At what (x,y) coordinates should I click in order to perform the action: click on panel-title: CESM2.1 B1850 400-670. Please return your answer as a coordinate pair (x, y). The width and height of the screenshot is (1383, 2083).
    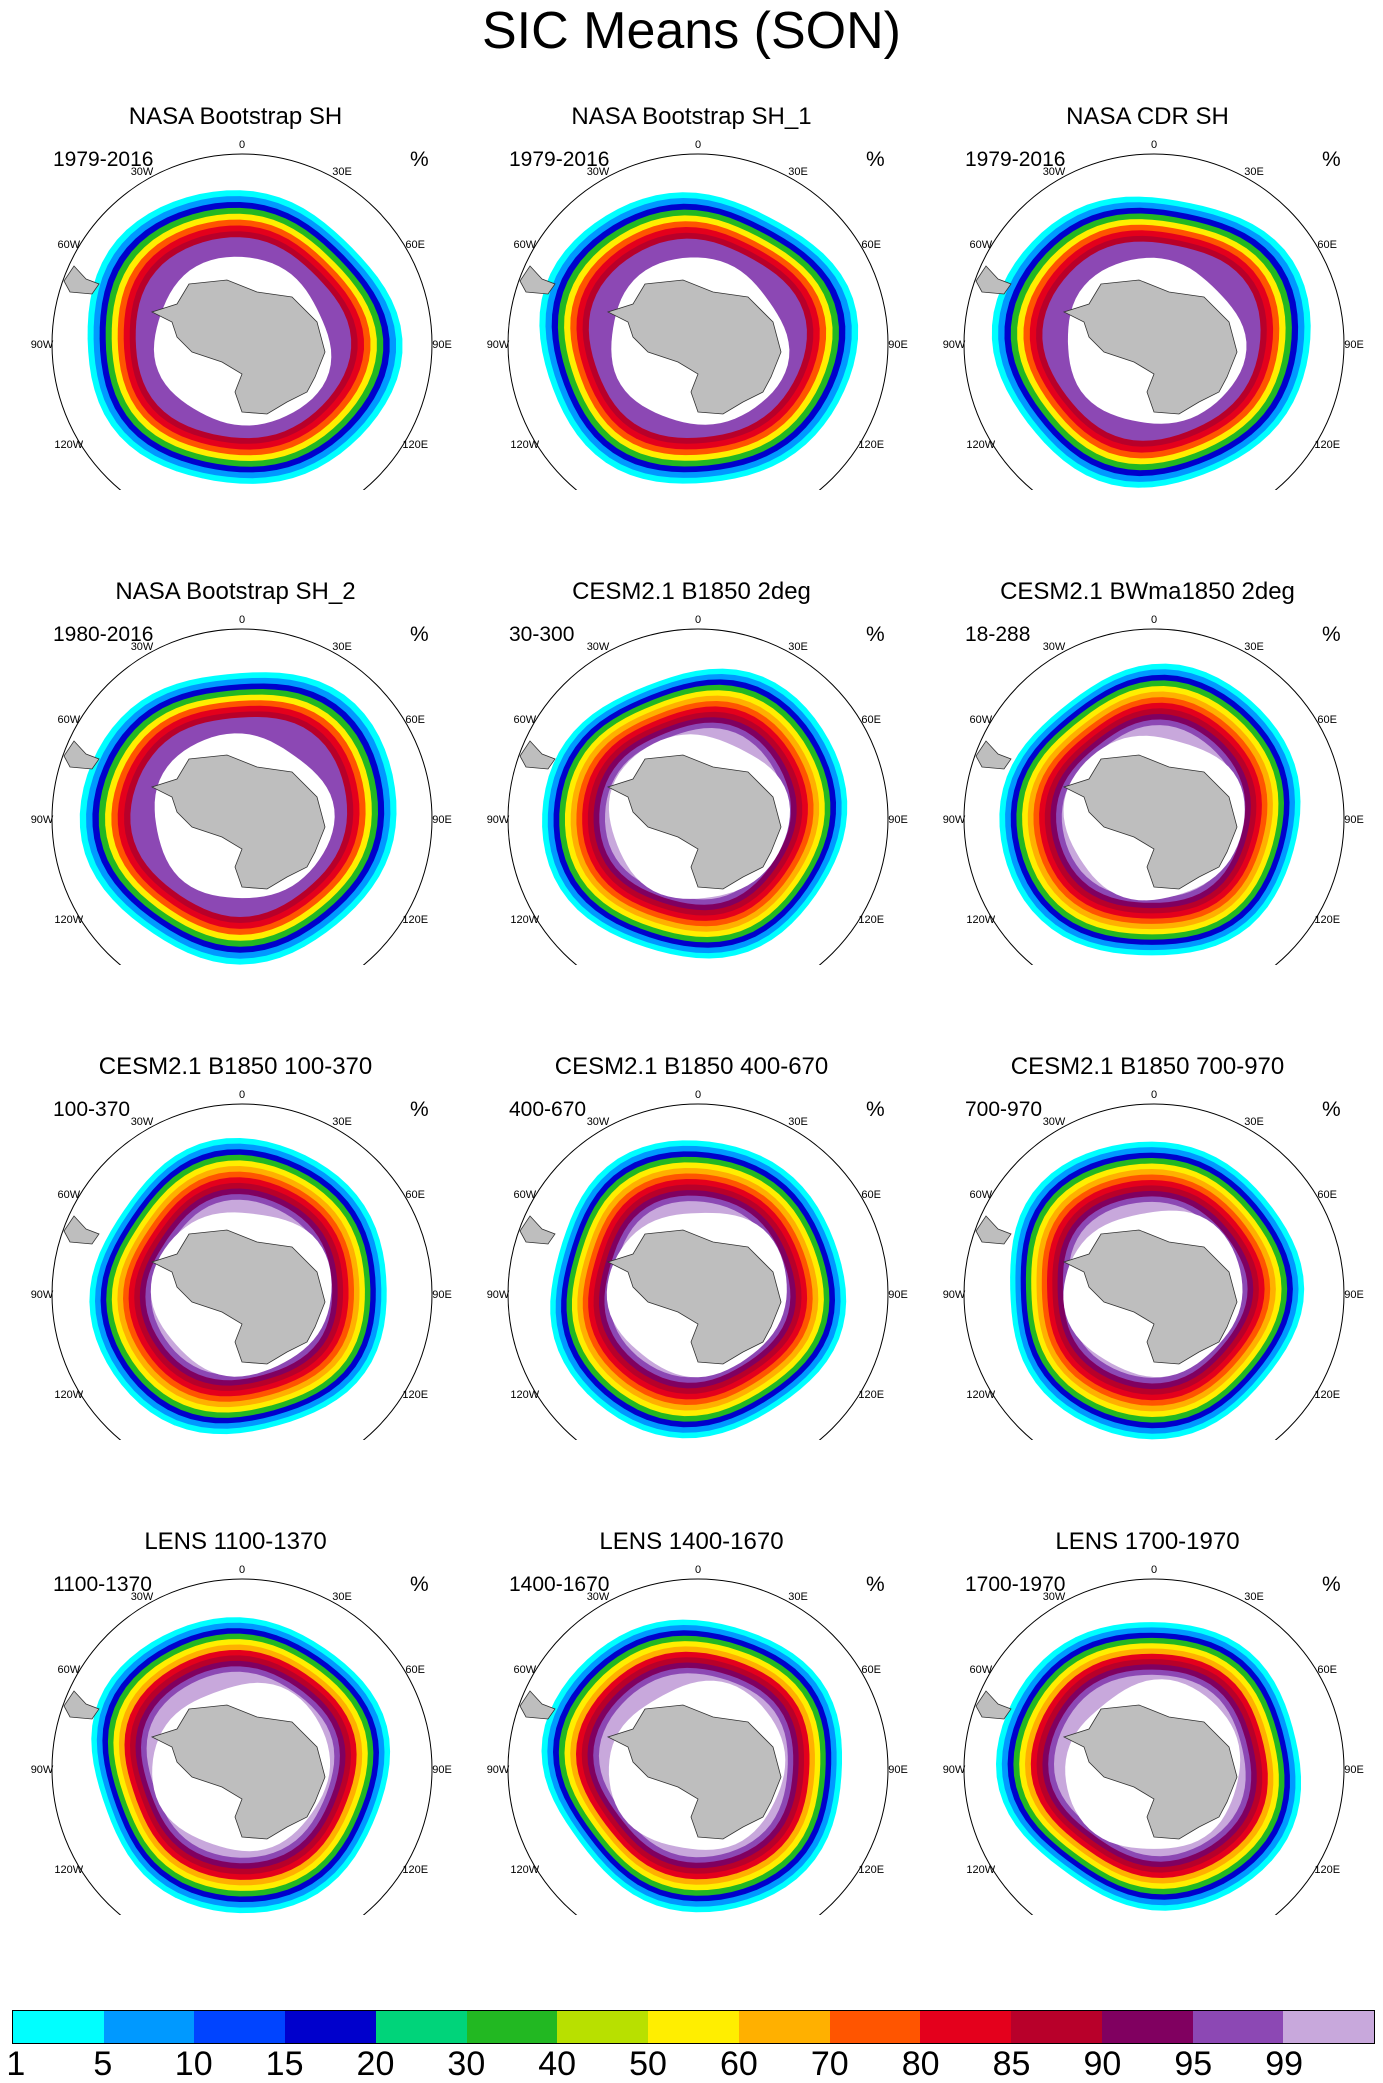
    Looking at the image, I should click on (691, 1066).